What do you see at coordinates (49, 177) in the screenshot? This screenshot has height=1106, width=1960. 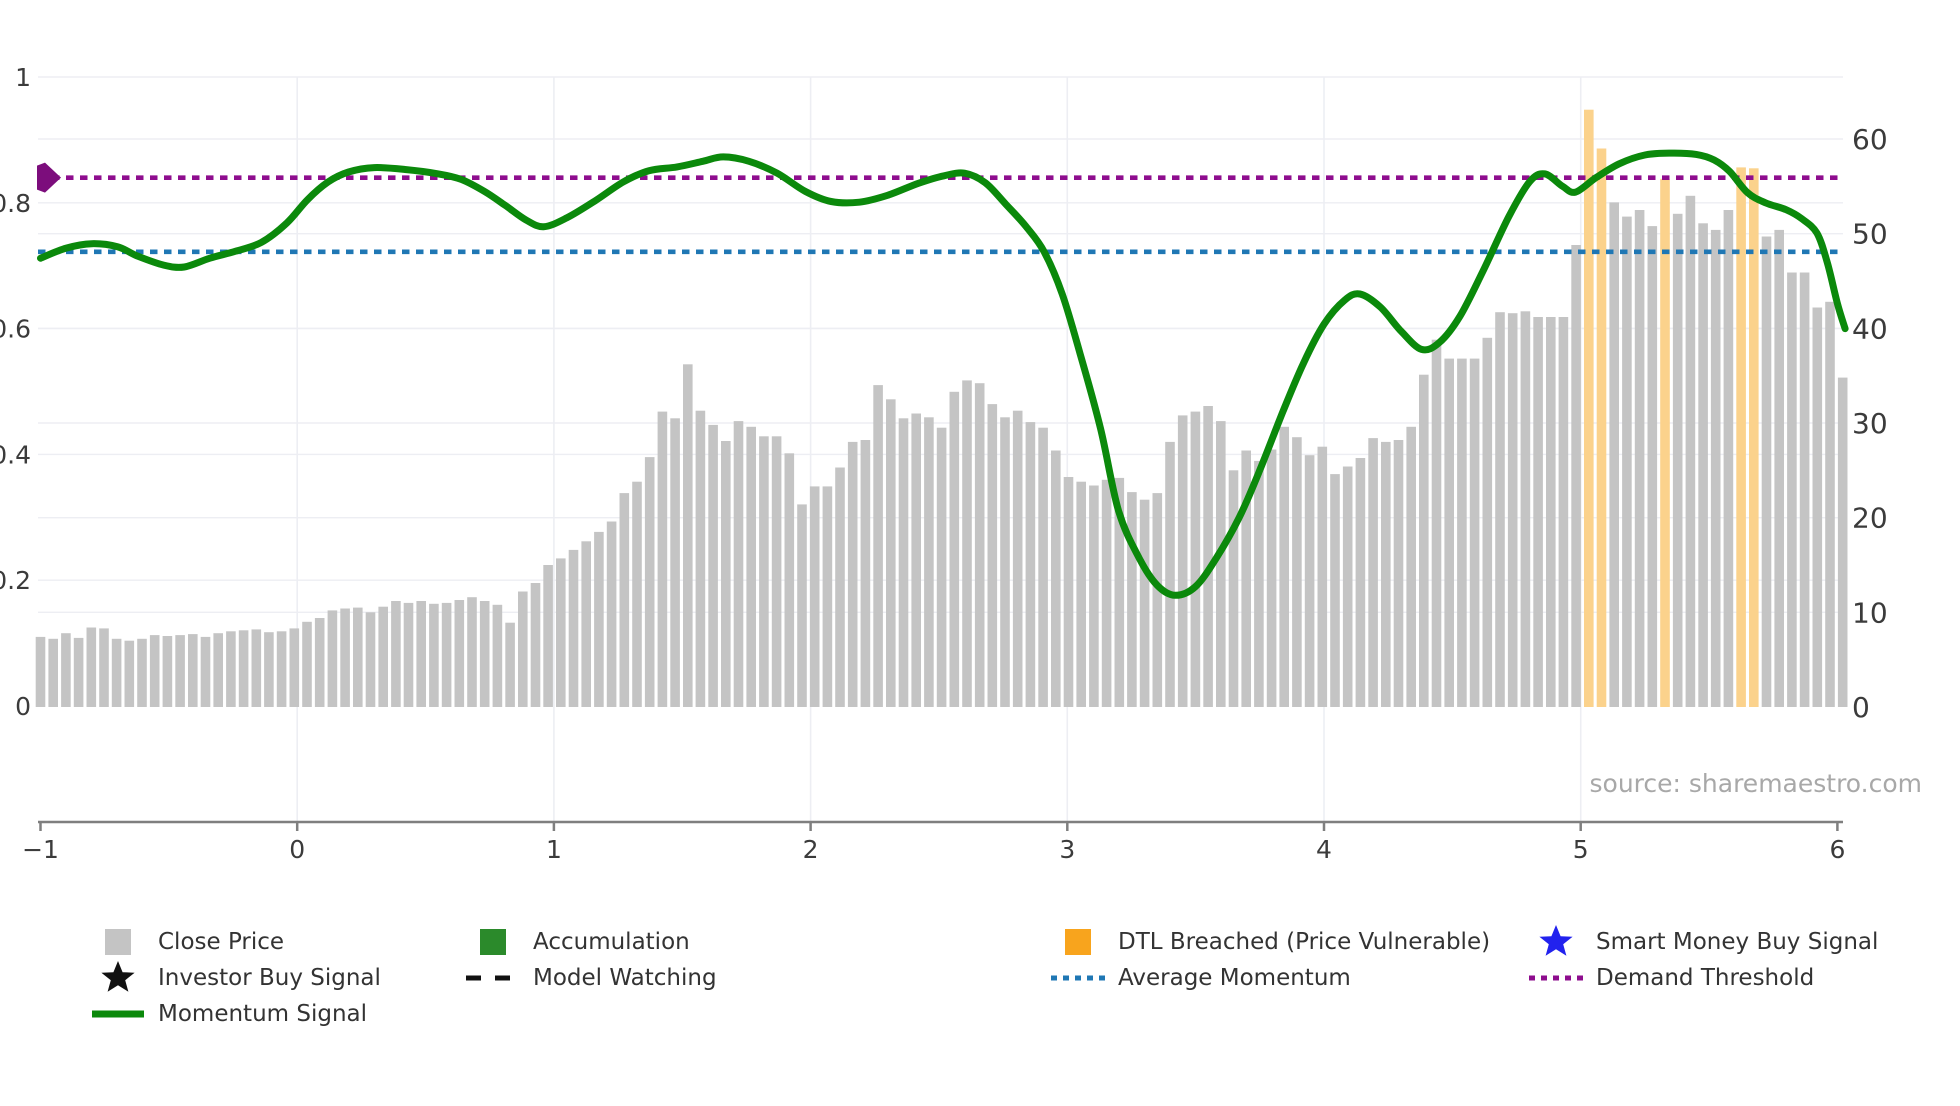 I see `demand-threshold-diamond-icon` at bounding box center [49, 177].